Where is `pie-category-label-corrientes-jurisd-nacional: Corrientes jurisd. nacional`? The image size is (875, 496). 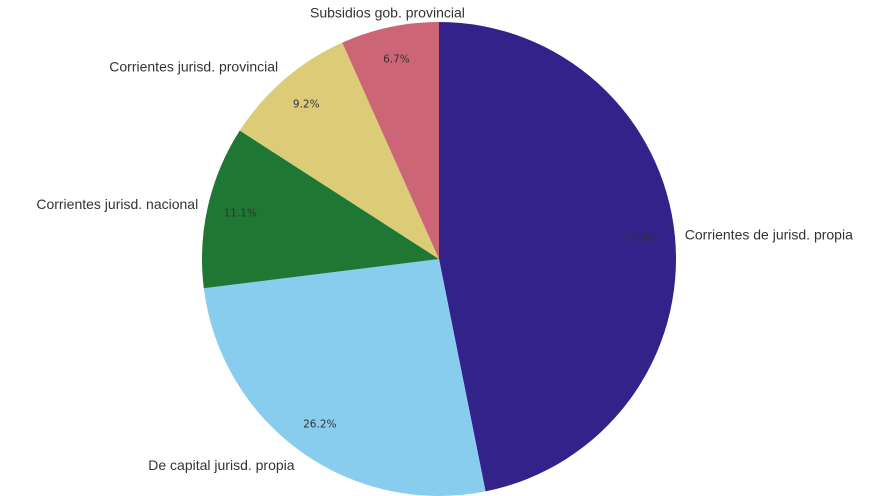 pie-category-label-corrientes-jurisd-nacional: Corrientes jurisd. nacional is located at coordinates (117, 204).